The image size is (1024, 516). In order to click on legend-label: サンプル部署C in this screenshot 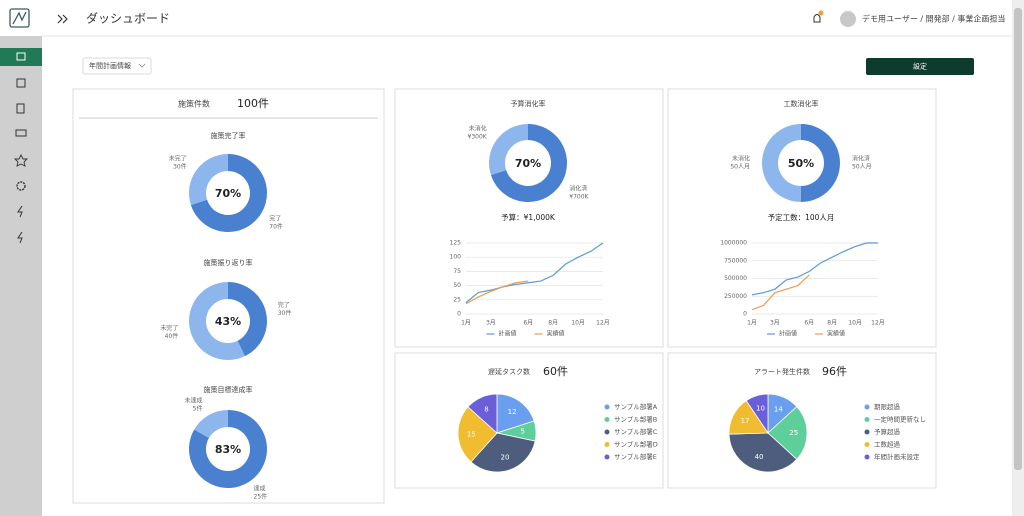, I will do `click(636, 431)`.